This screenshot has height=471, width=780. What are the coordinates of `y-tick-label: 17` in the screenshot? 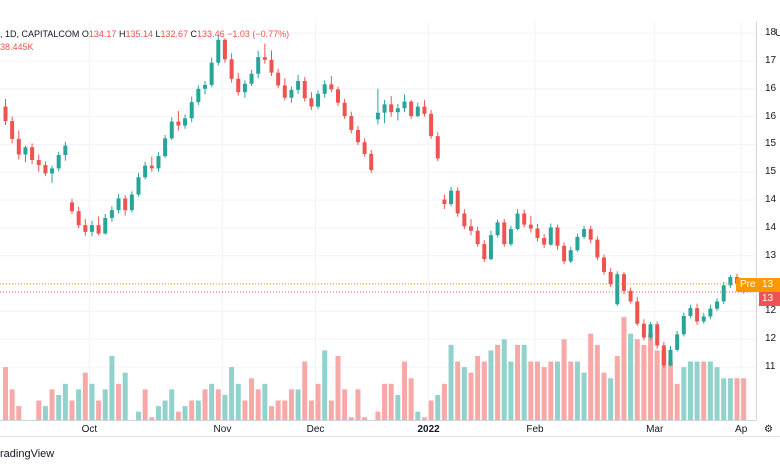 It's located at (771, 60).